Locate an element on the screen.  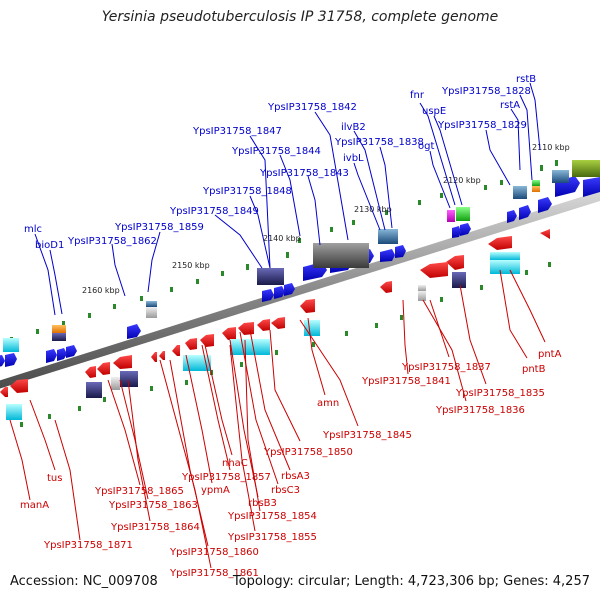
gene-label: YpsIP31758_1863 is located at coordinates (153, 505).